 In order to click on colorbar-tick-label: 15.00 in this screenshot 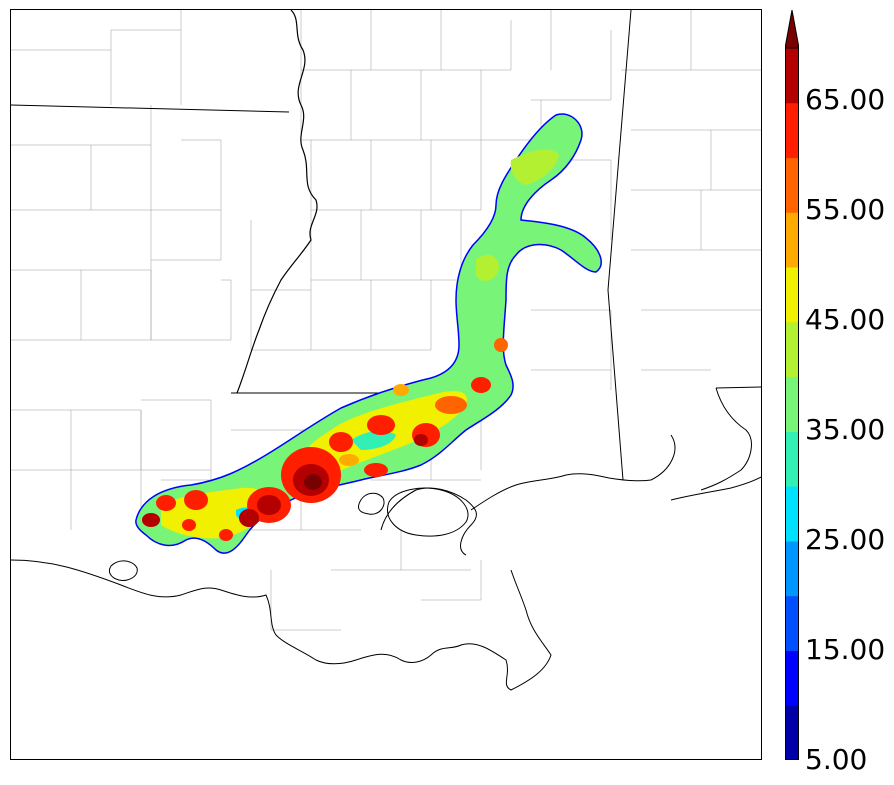, I will do `click(845, 649)`.